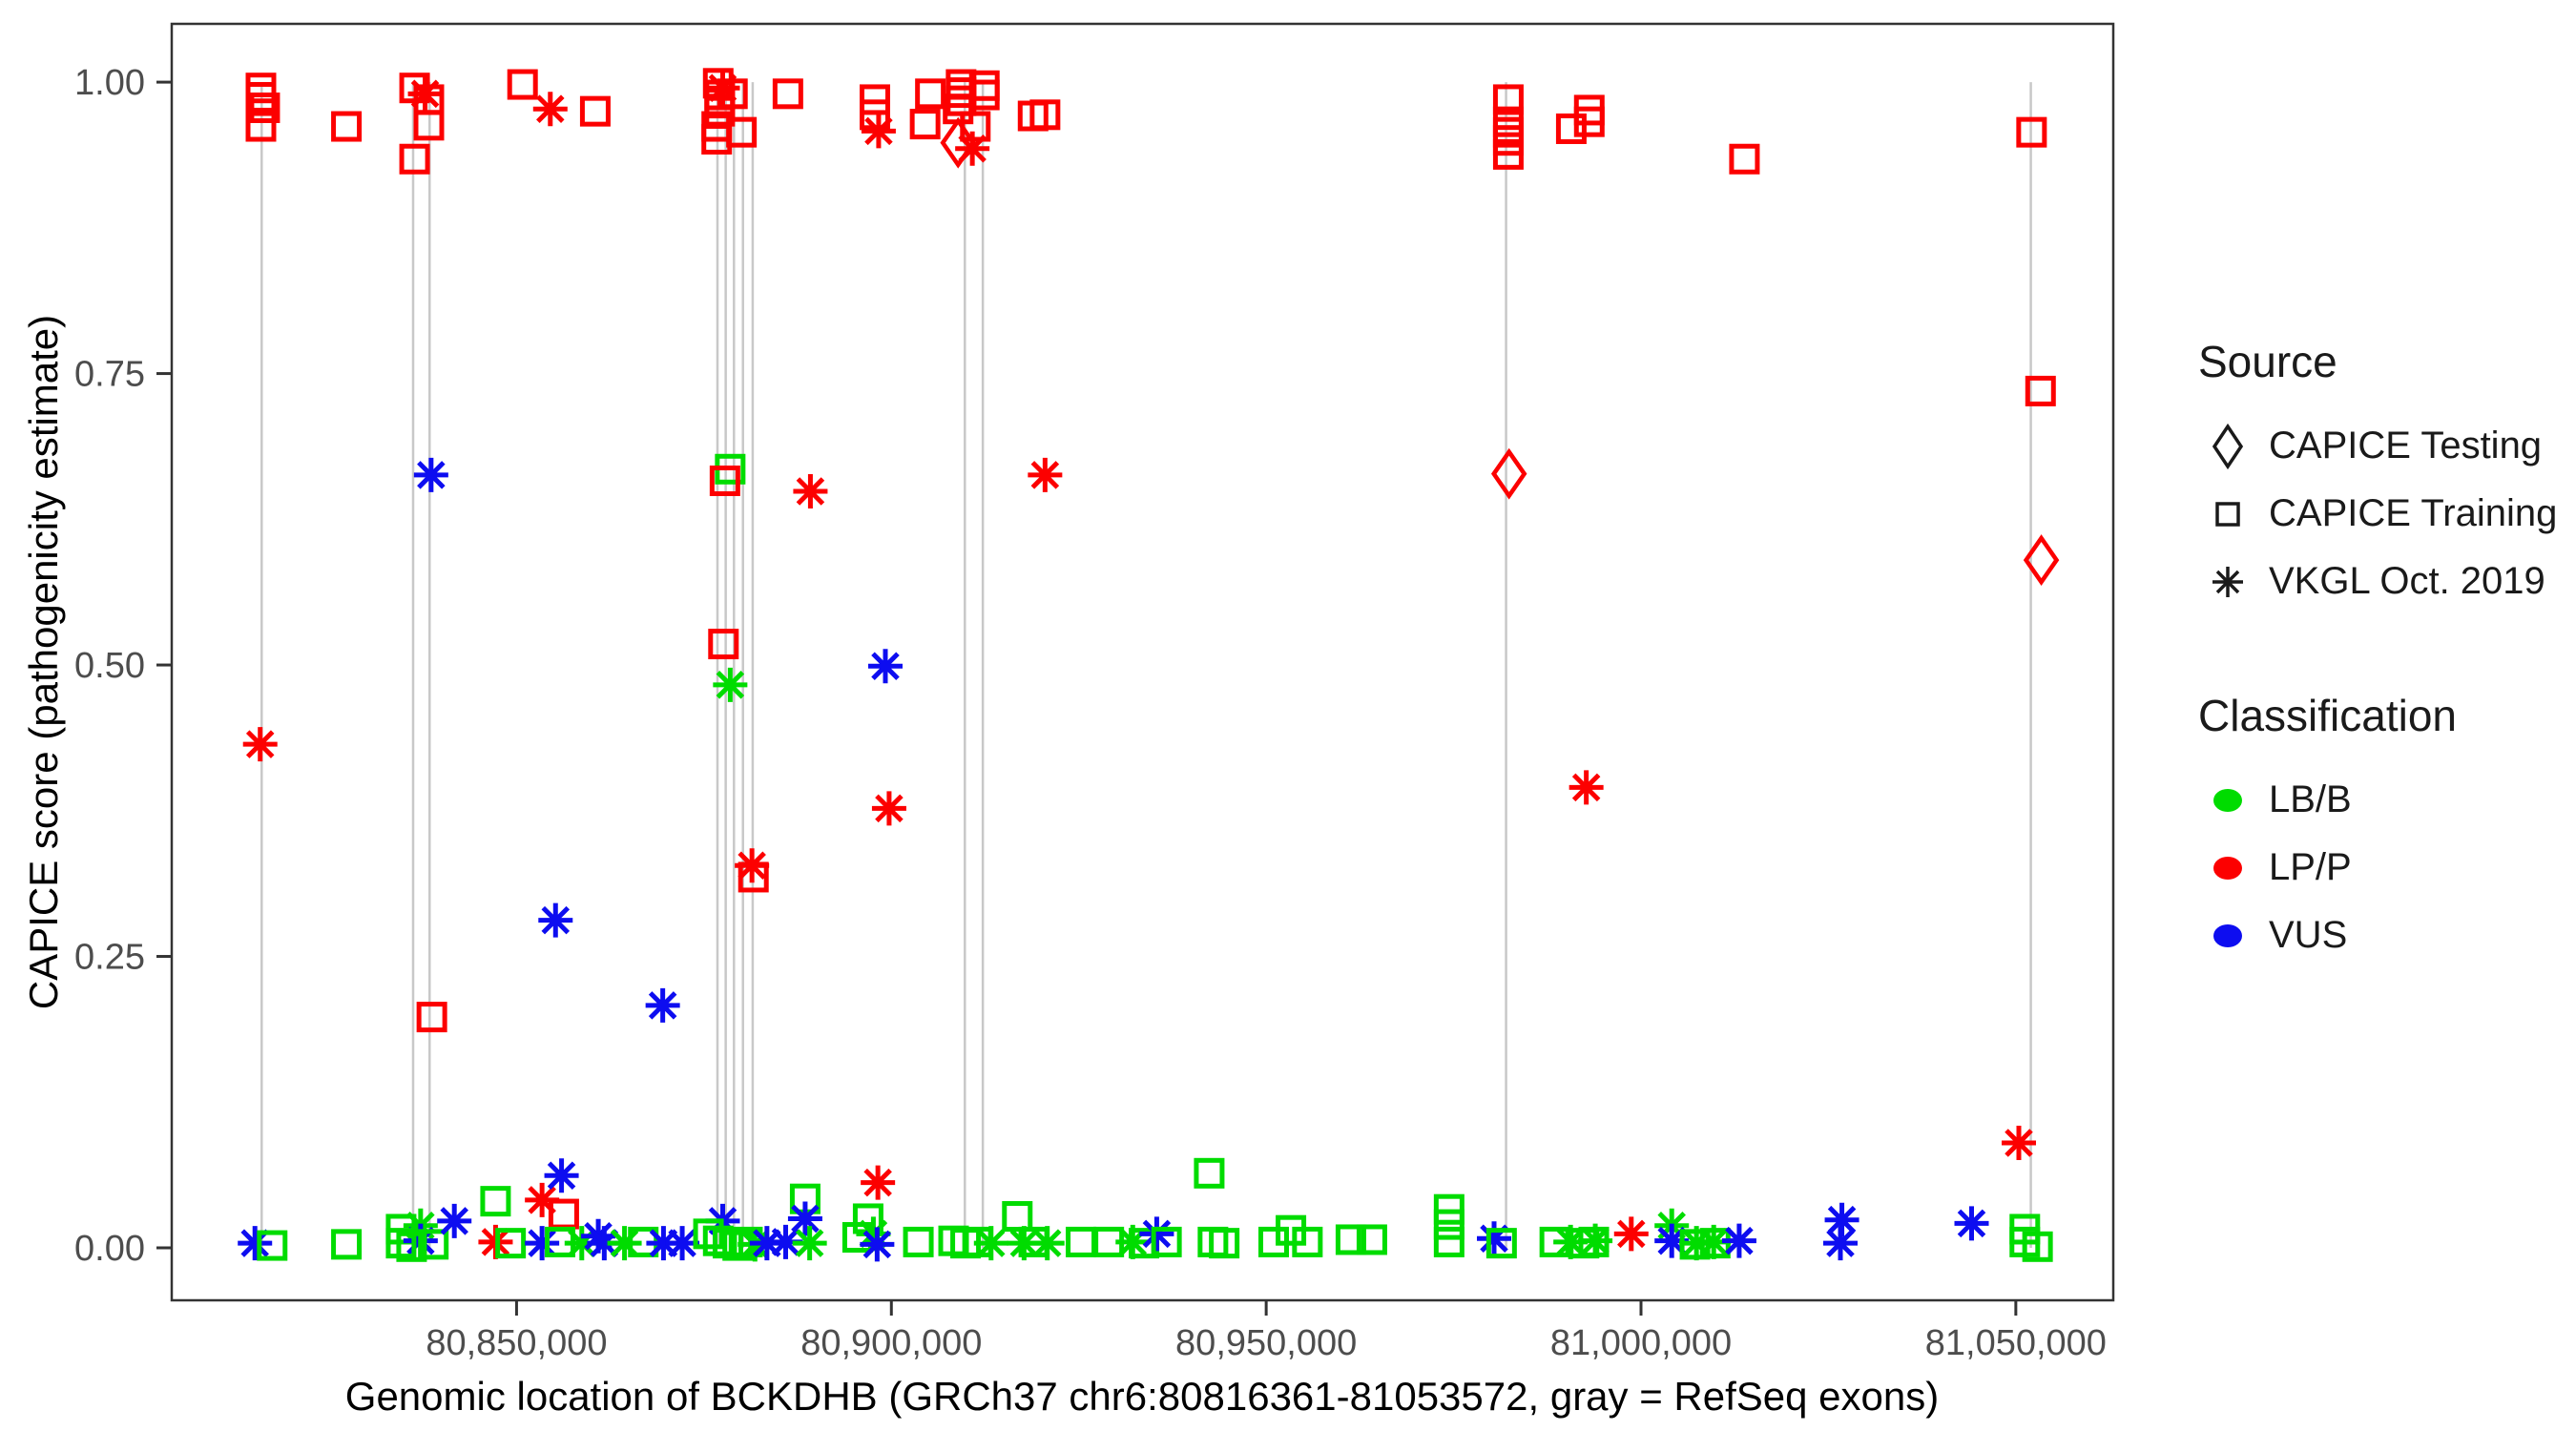 Image resolution: width=2576 pixels, height=1431 pixels. What do you see at coordinates (2267, 361) in the screenshot?
I see `legend-source-title: Source` at bounding box center [2267, 361].